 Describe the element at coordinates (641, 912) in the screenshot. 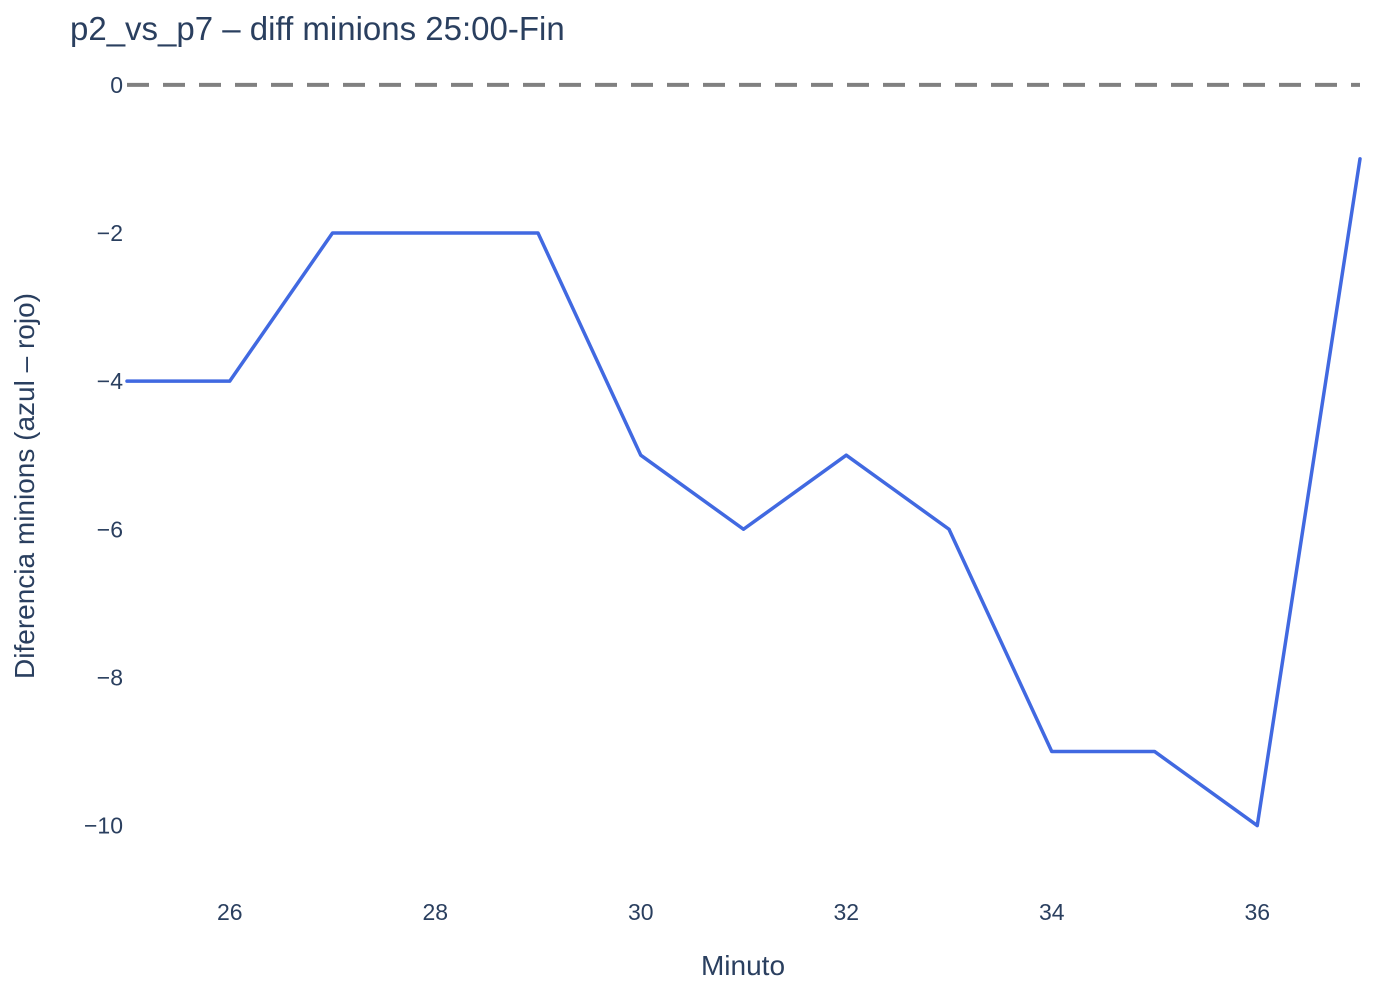

I see `x-tick-label-30: 30` at that location.